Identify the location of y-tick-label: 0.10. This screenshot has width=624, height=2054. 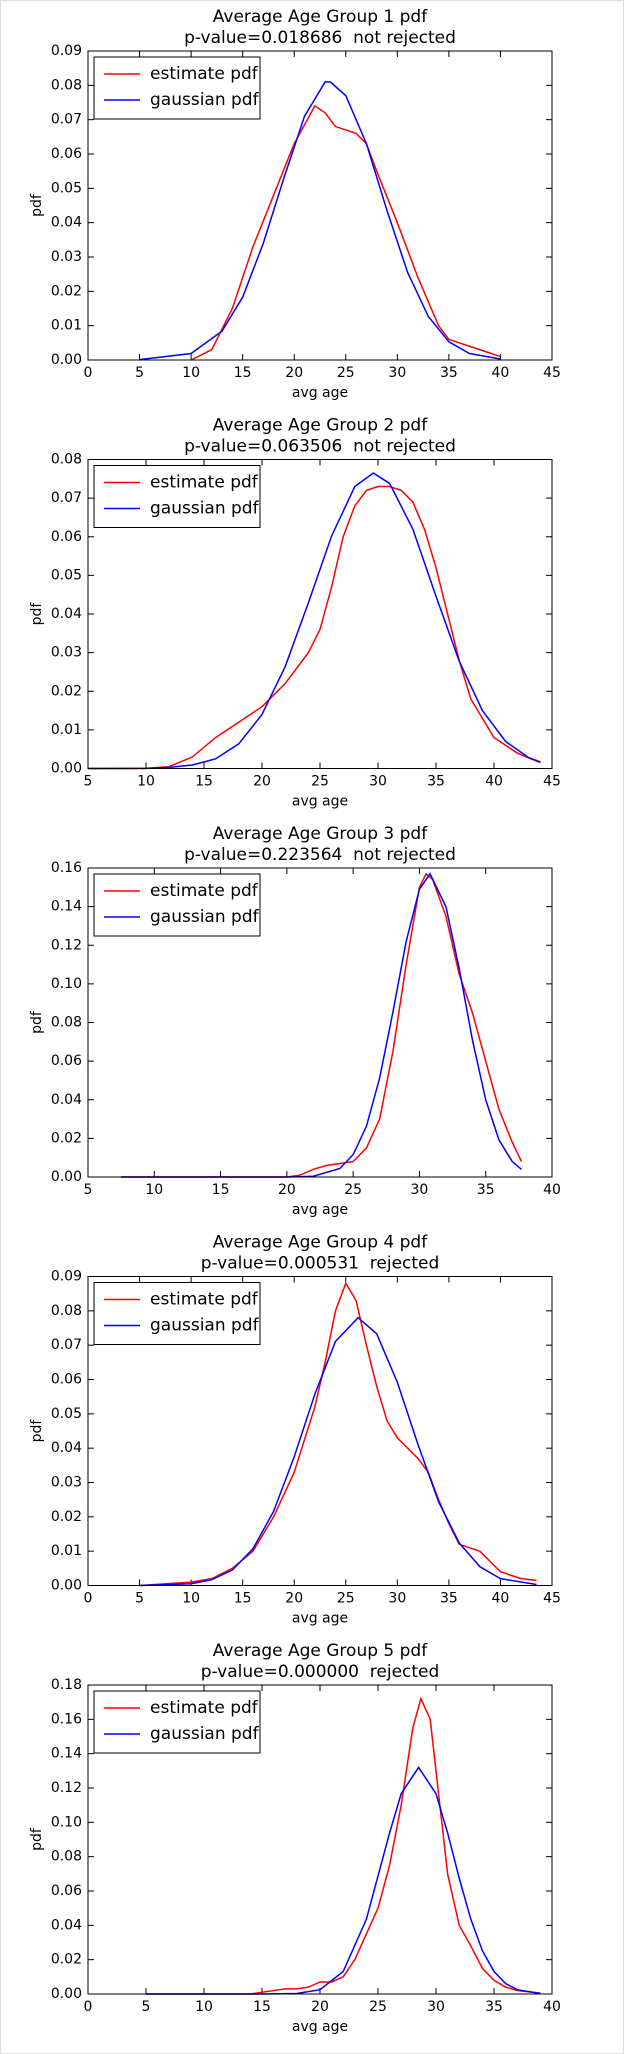
(66, 1822).